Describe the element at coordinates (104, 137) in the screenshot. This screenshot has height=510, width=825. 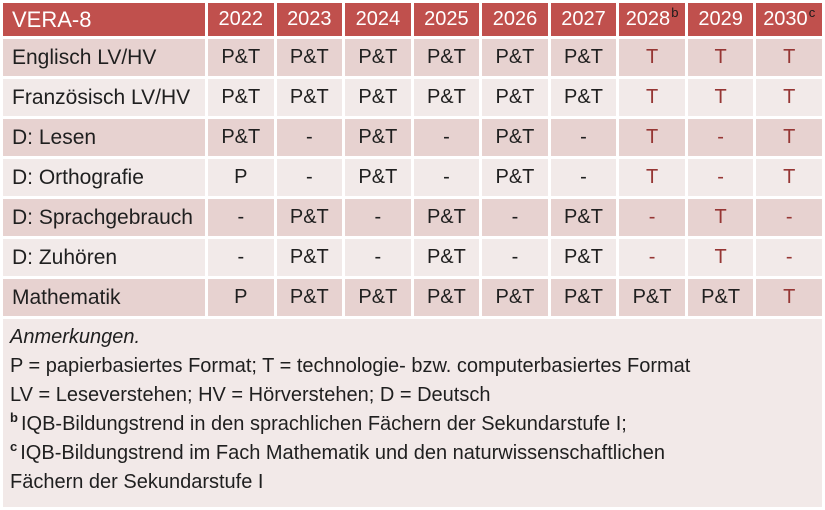
I see `row-label: D: Lesen` at that location.